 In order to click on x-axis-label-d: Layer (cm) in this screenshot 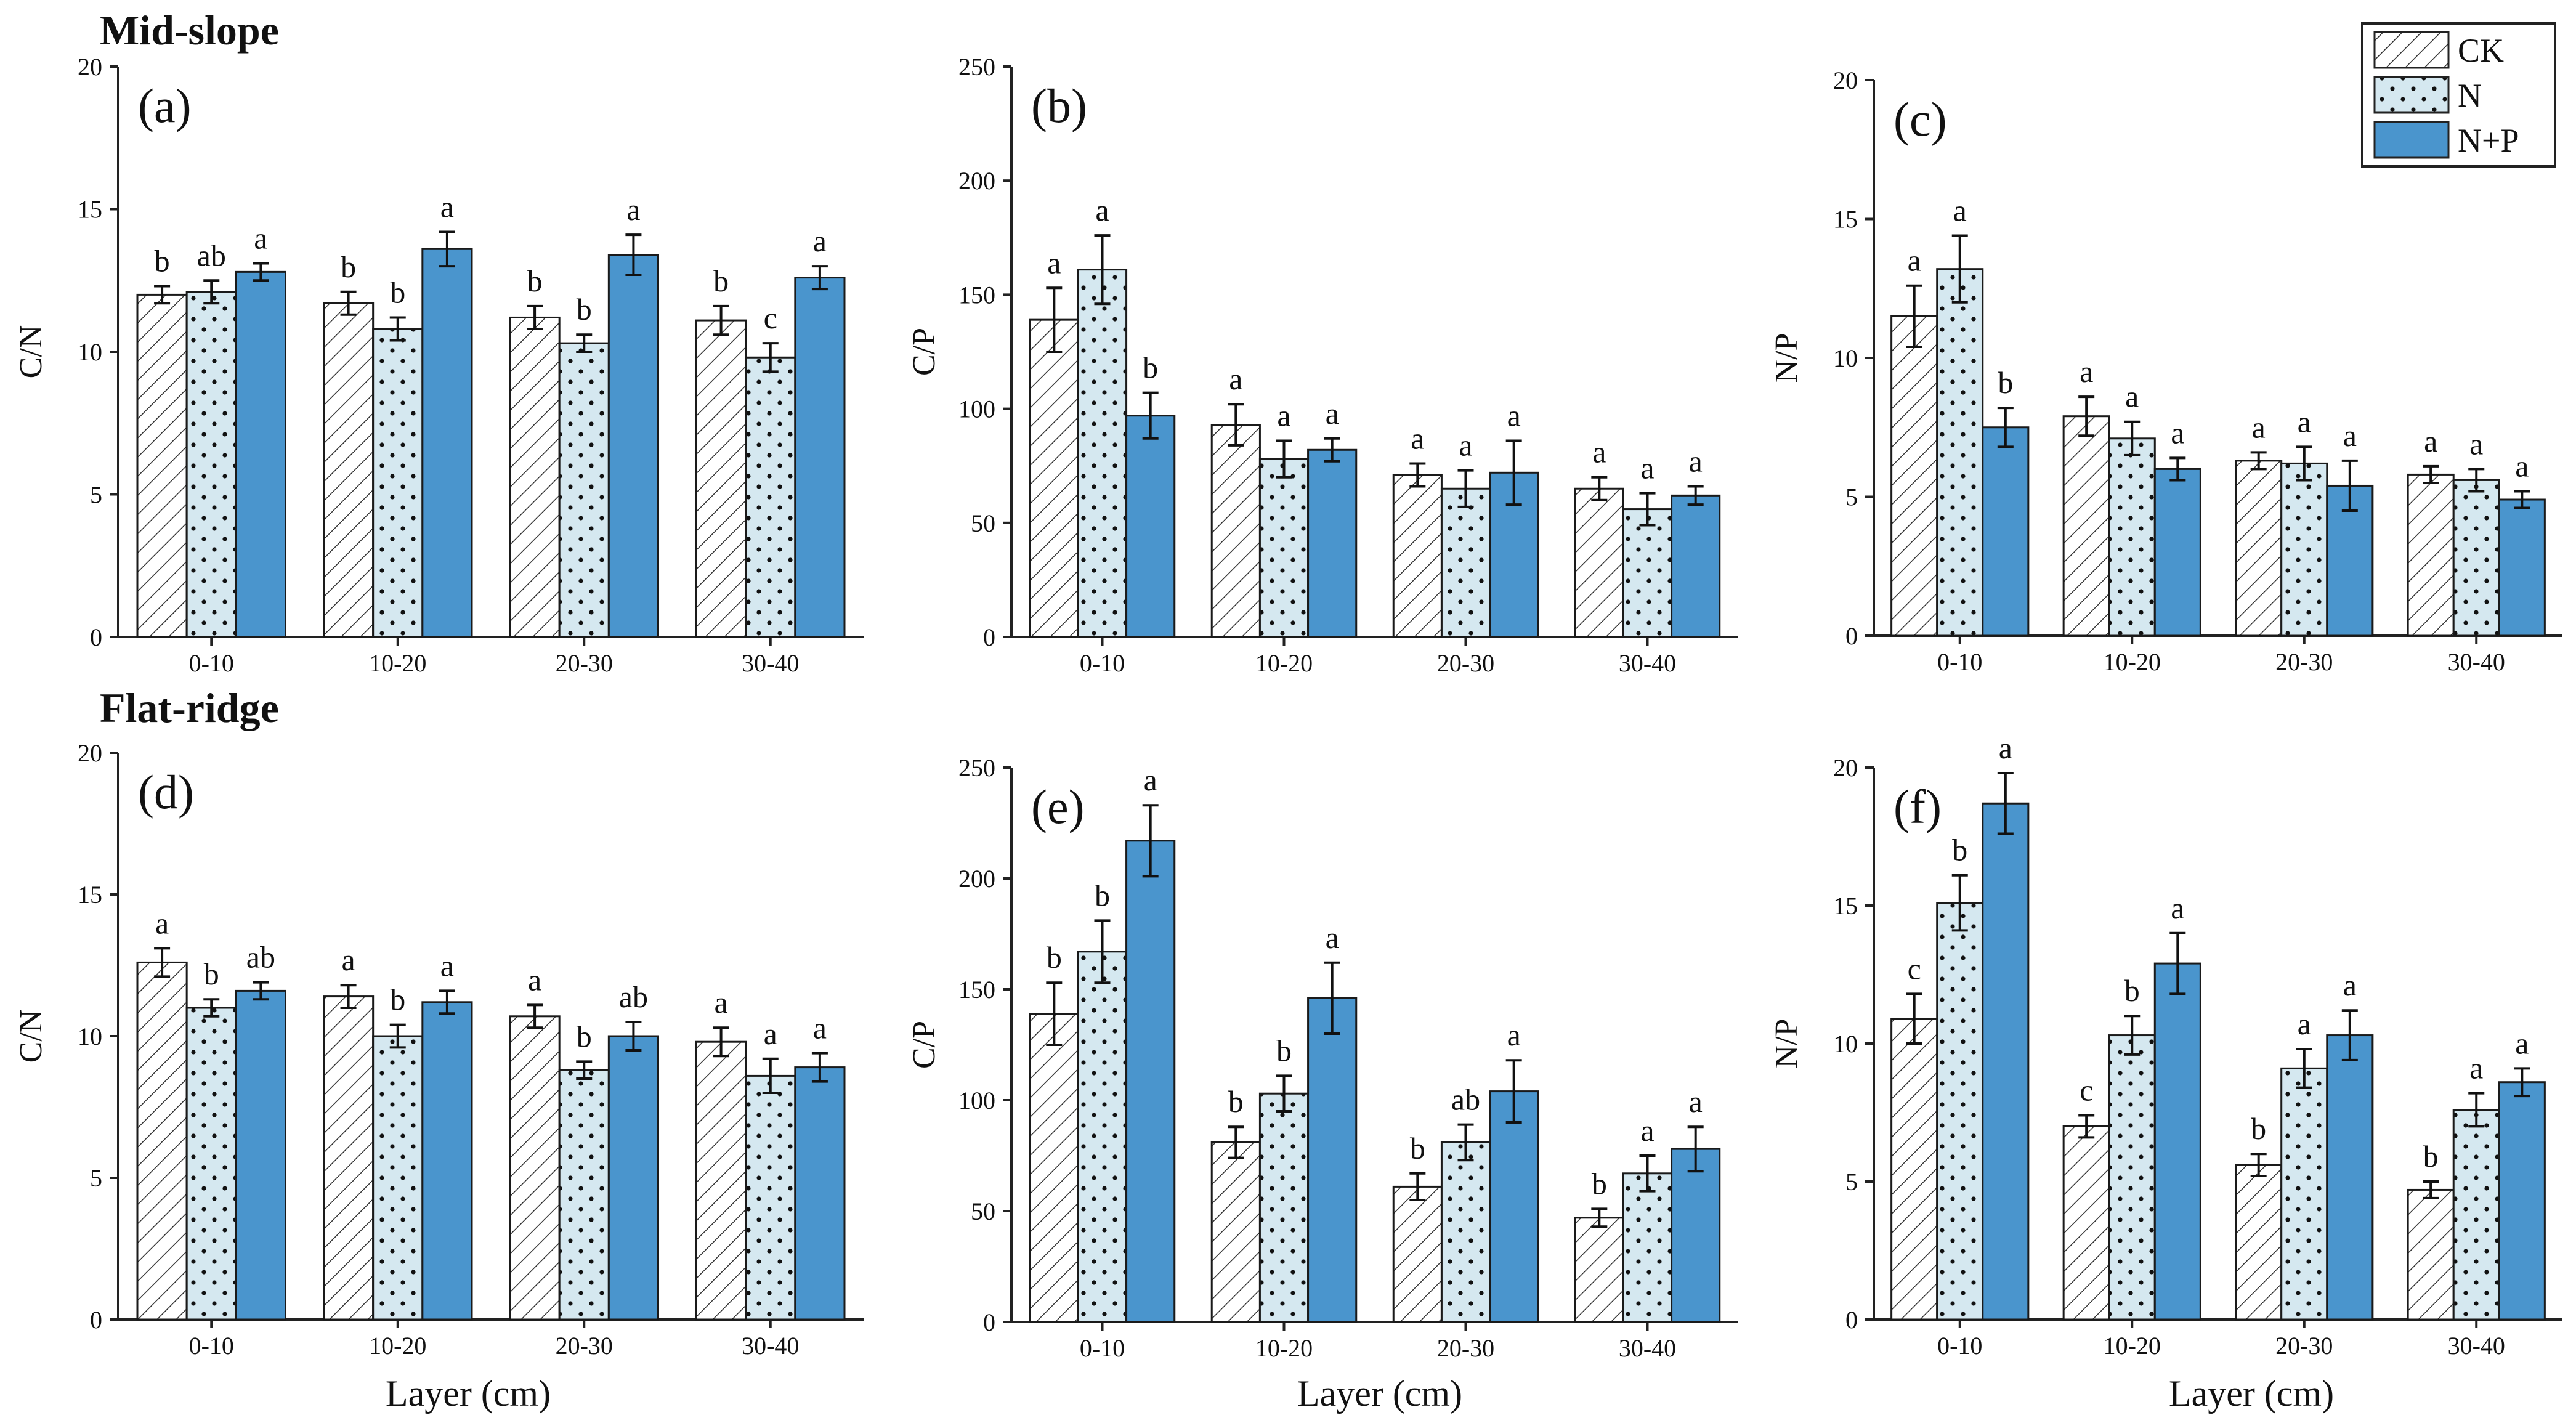, I will do `click(468, 1393)`.